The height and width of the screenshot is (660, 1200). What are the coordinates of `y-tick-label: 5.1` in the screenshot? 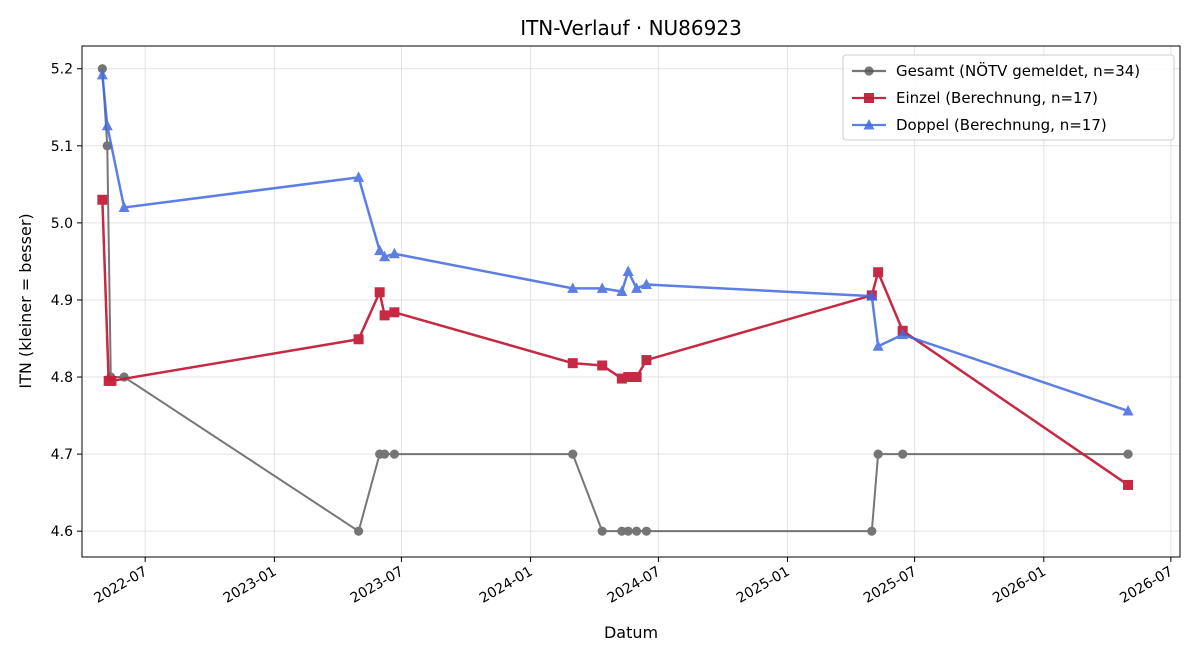 It's located at (62, 147).